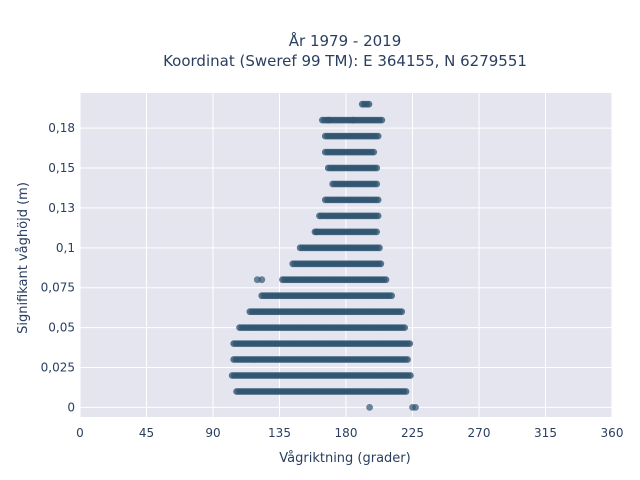  What do you see at coordinates (61, 208) in the screenshot?
I see `y-tick-label: 0,13` at bounding box center [61, 208].